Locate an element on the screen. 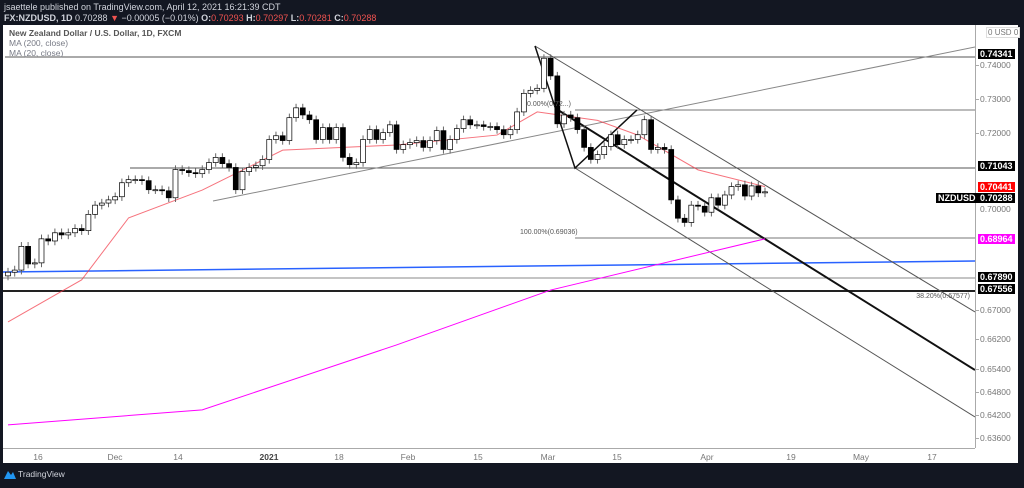 The height and width of the screenshot is (488, 1024). time-tick-label: 18 is located at coordinates (339, 457).